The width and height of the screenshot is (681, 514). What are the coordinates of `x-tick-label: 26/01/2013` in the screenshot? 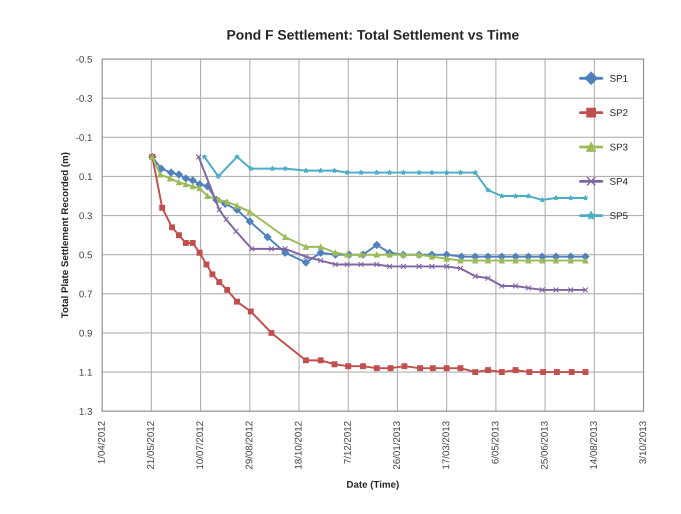 It's located at (396, 445).